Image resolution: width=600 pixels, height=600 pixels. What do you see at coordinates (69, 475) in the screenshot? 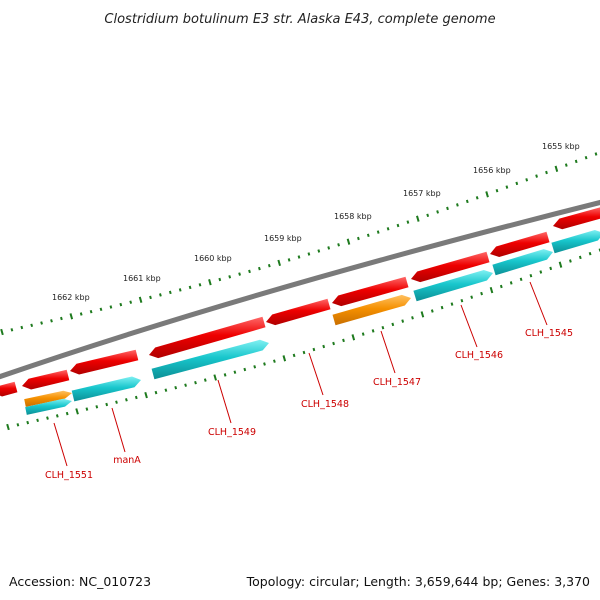
I see `gene-label-clh-1551: CLH_1551` at bounding box center [69, 475].